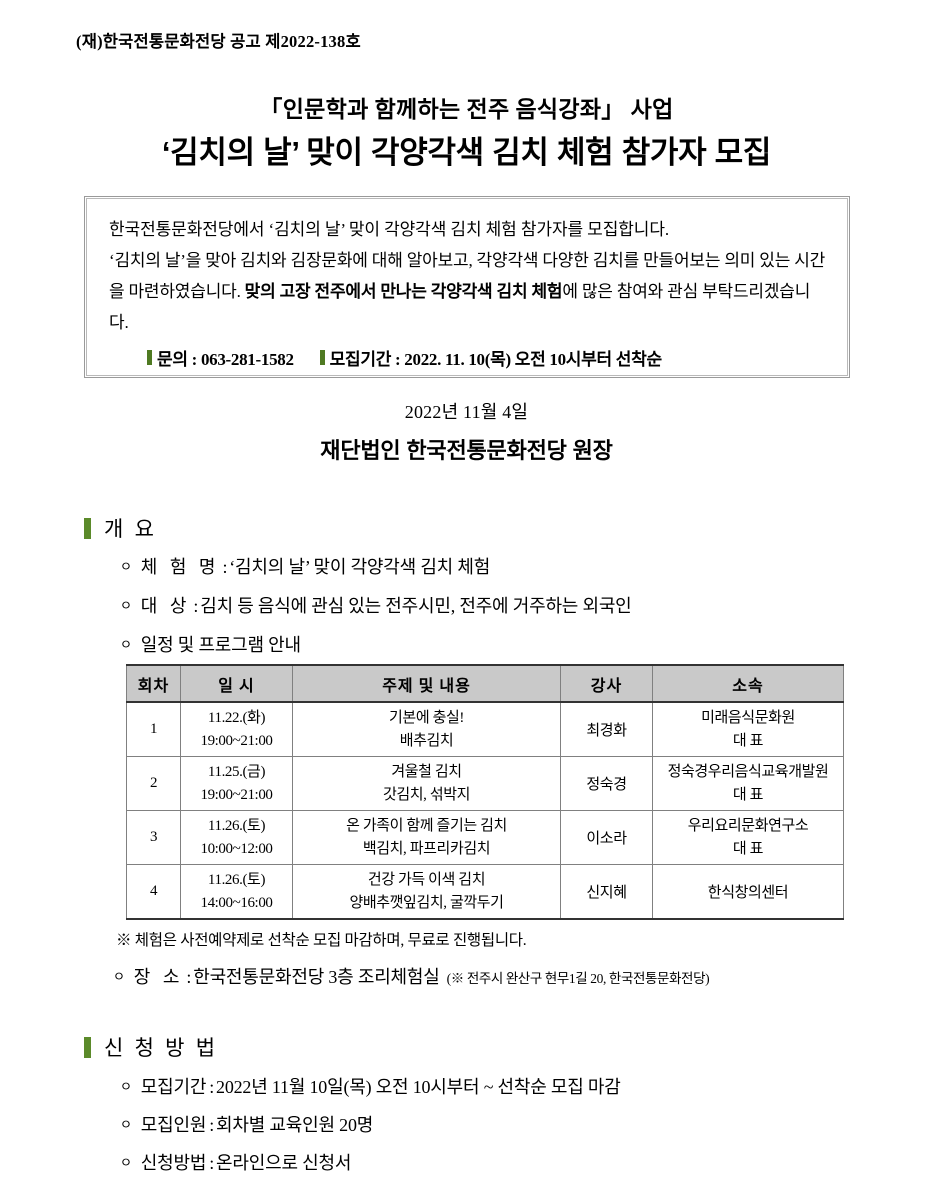  I want to click on bullet-application-period-label: 모집기간, so click(173, 1087).